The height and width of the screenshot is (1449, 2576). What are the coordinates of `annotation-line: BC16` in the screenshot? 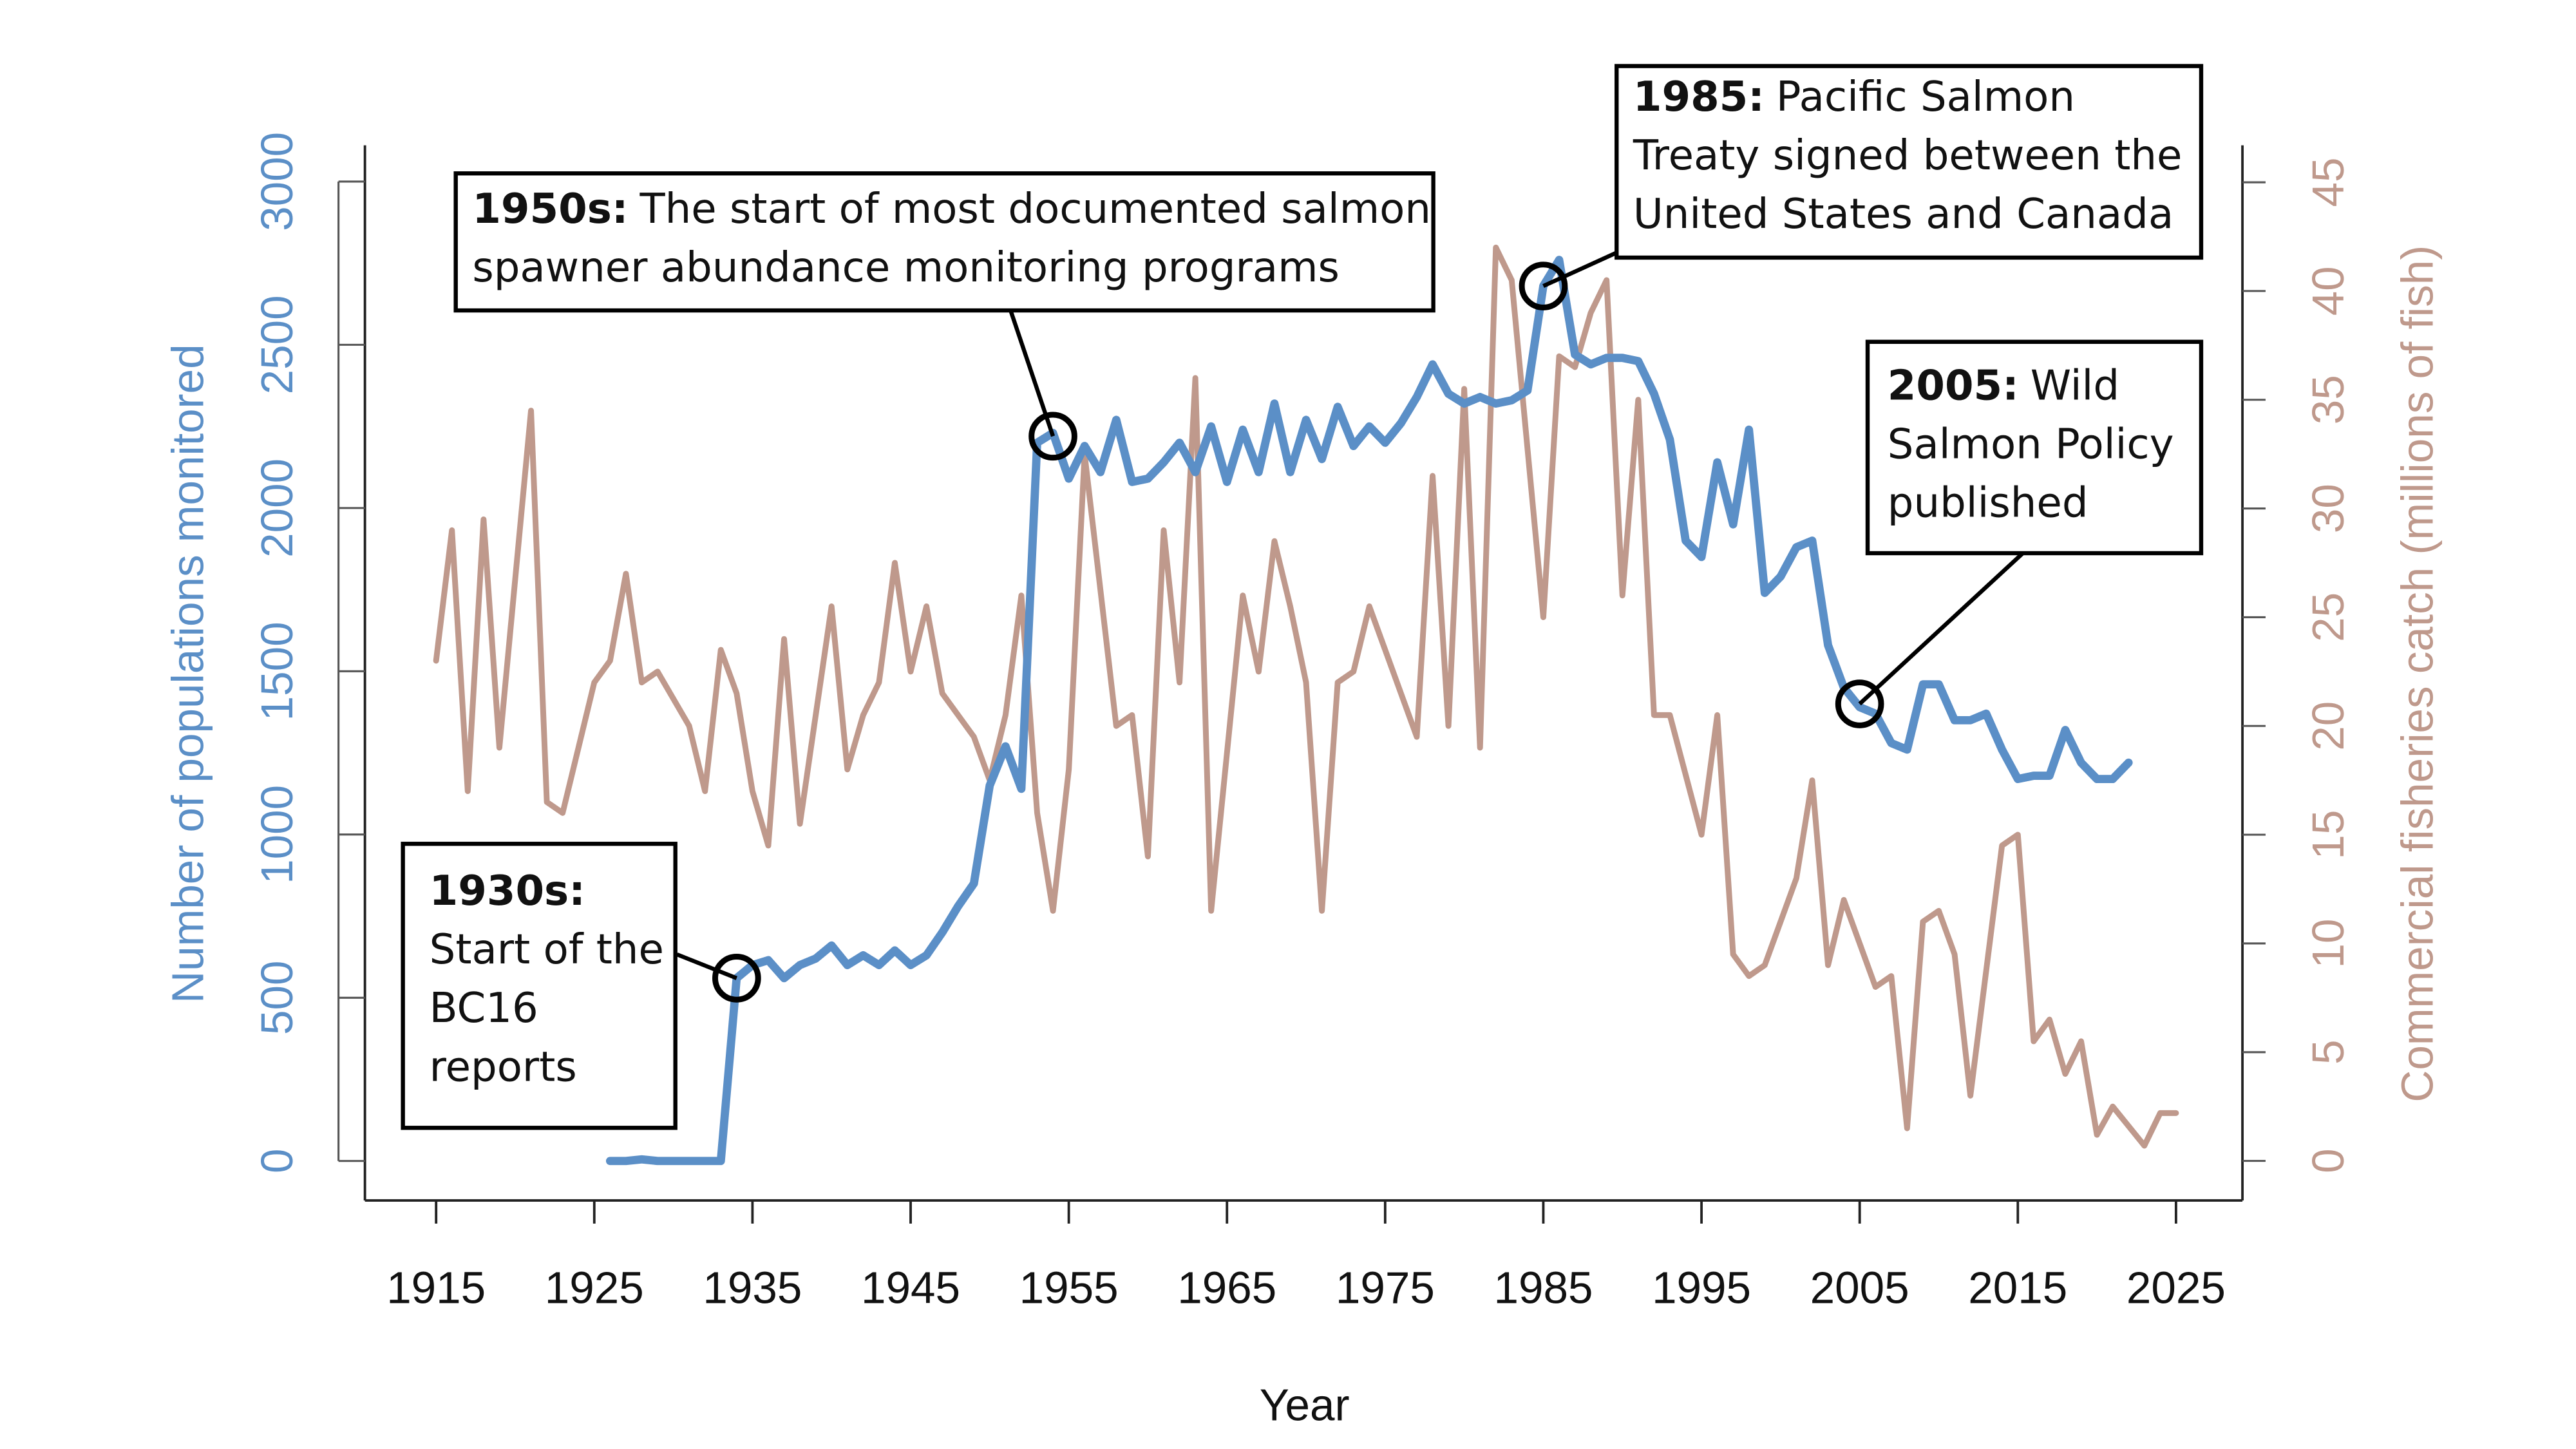 It's located at (484, 1008).